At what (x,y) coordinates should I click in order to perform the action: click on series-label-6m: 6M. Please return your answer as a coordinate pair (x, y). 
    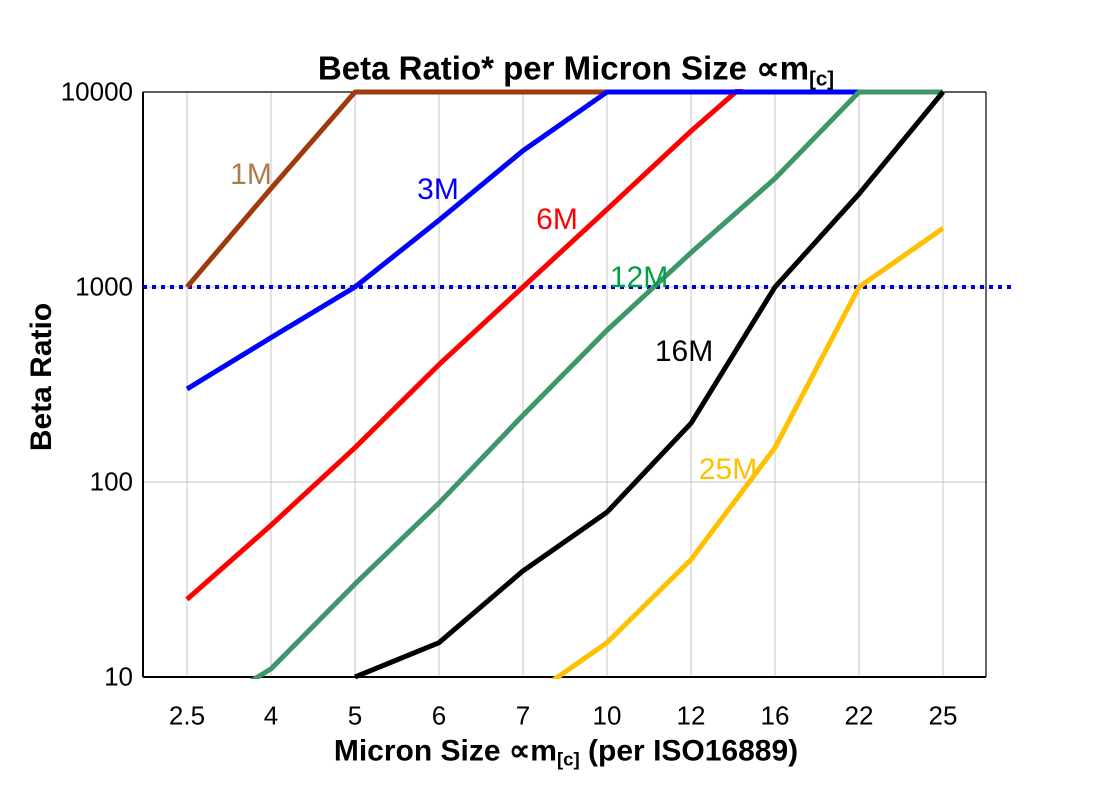
    Looking at the image, I should click on (557, 219).